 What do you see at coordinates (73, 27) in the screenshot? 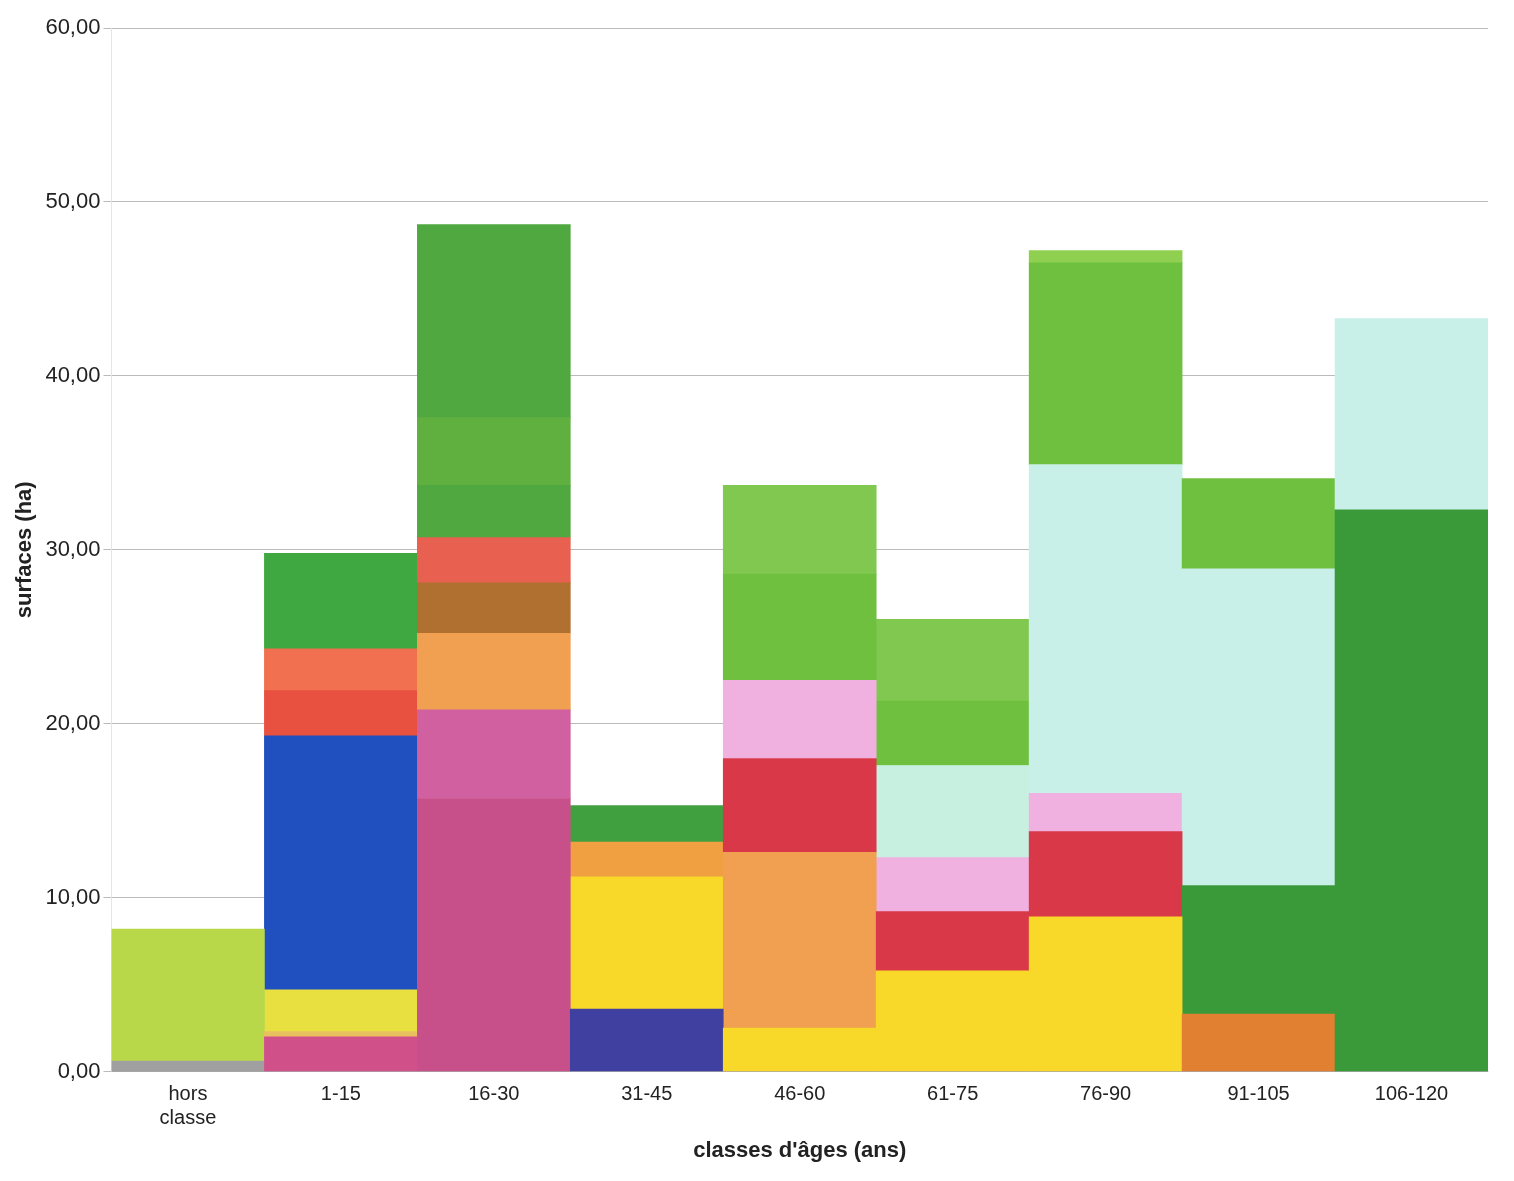
I see `y-tick-label: 60,00` at bounding box center [73, 27].